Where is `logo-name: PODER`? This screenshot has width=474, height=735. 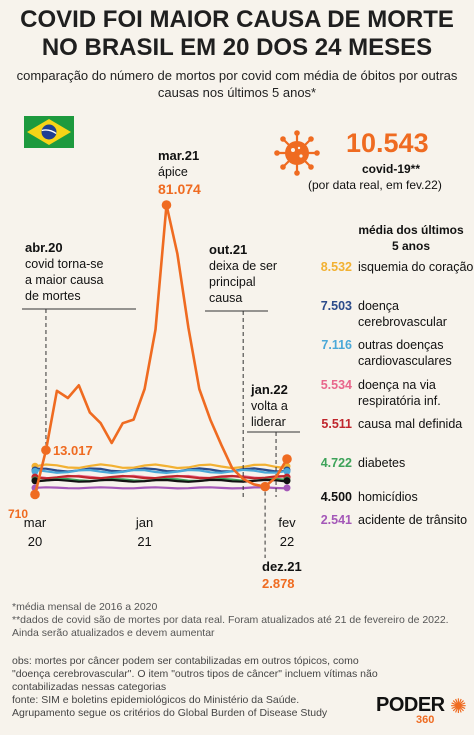 logo-name: PODER is located at coordinates (410, 705).